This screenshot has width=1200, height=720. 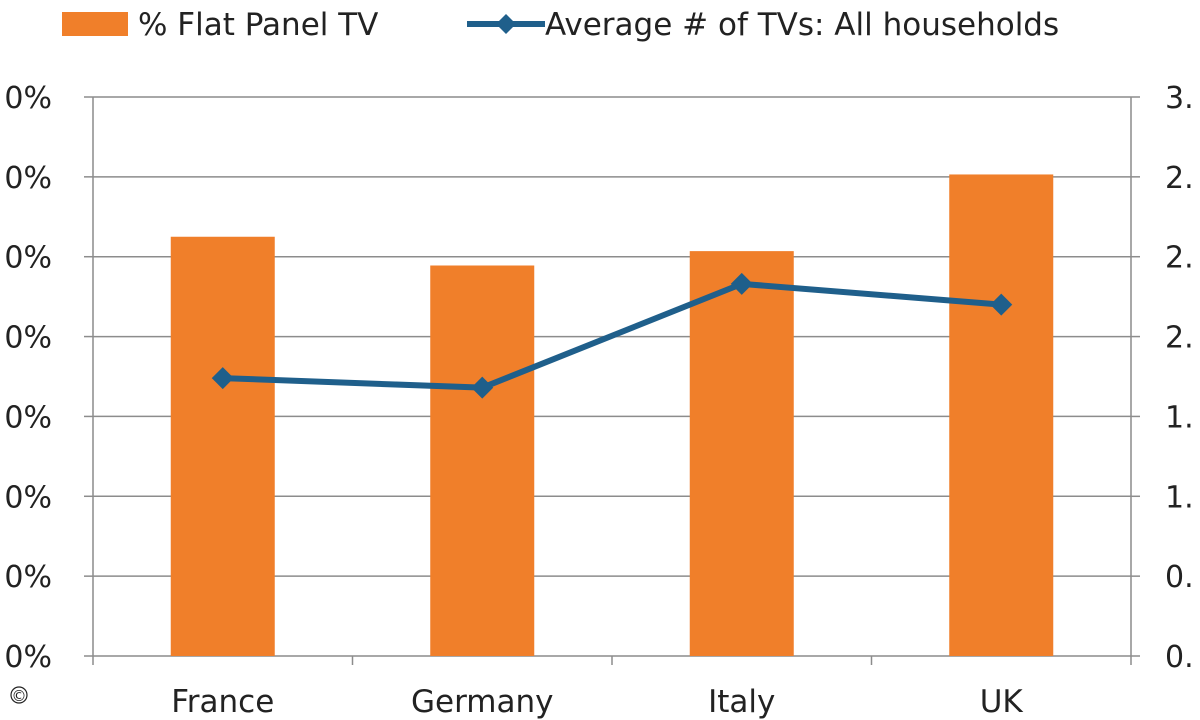 I want to click on copyright-circle-icon, so click(x=19, y=695).